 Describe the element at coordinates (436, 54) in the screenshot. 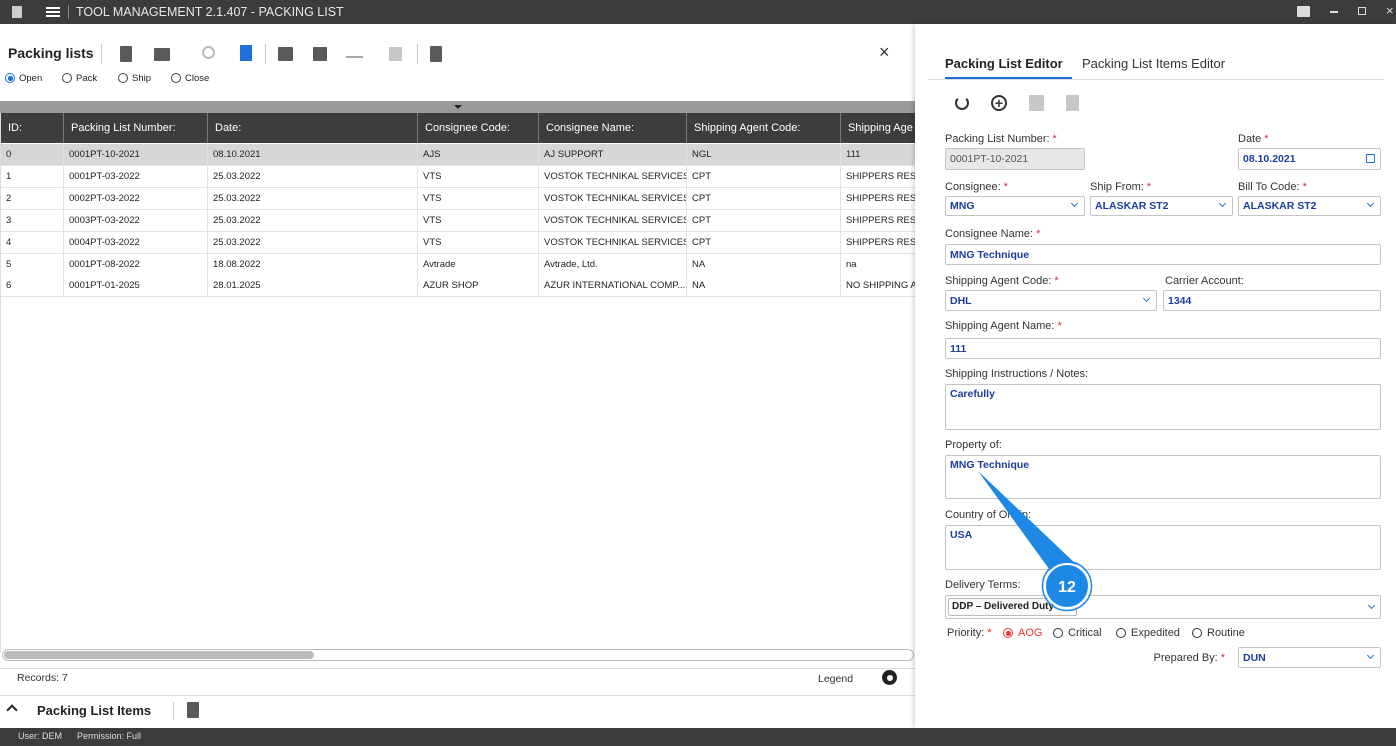

I see `clipboard-icon` at that location.